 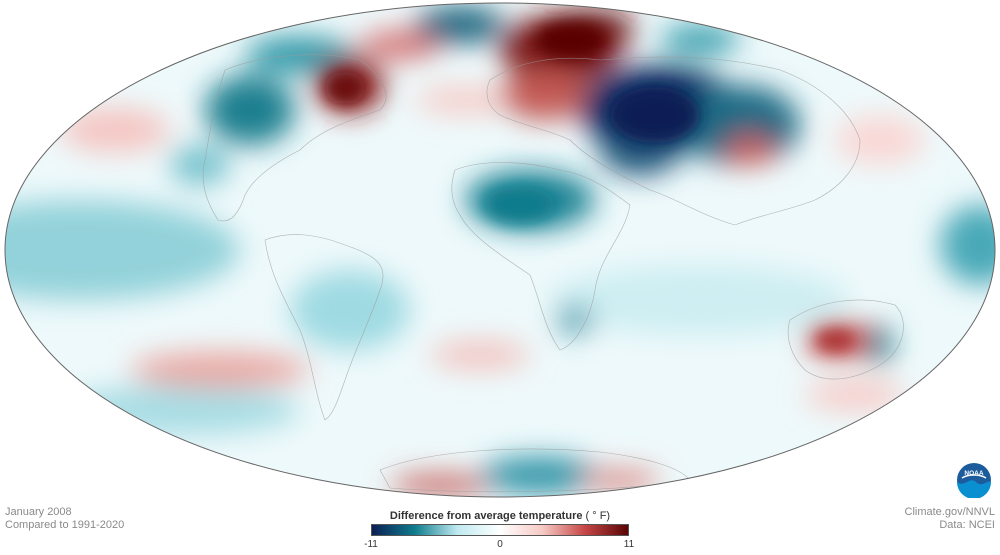 I want to click on noaa-logo-icon: NOAA, so click(x=974, y=480).